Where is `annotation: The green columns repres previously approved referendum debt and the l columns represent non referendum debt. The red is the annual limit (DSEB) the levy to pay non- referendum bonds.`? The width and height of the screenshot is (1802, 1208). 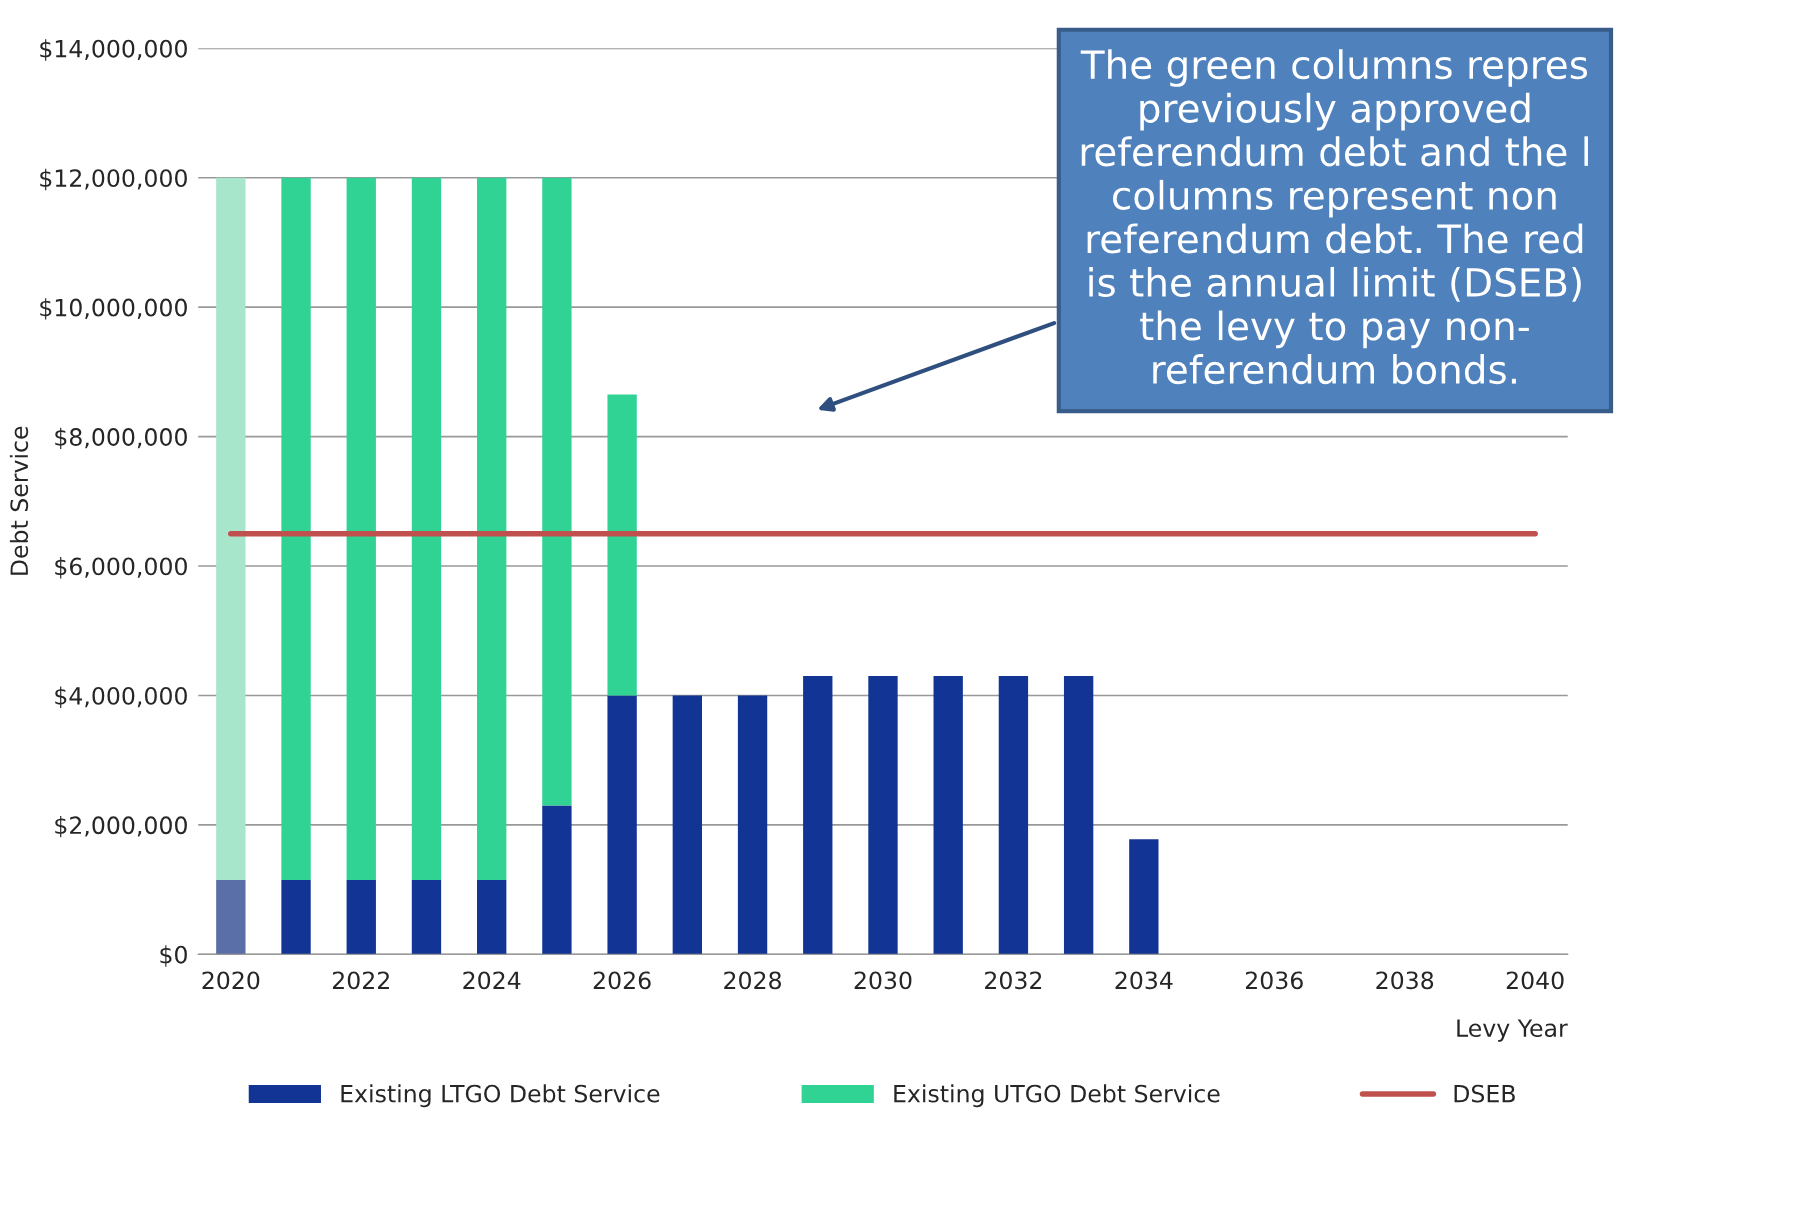 annotation: The green columns repres previously approved referendum debt and the l columns represent non referendum debt. The red is the annual limit (DSEB) the levy to pay non- referendum bonds. is located at coordinates (1334, 217).